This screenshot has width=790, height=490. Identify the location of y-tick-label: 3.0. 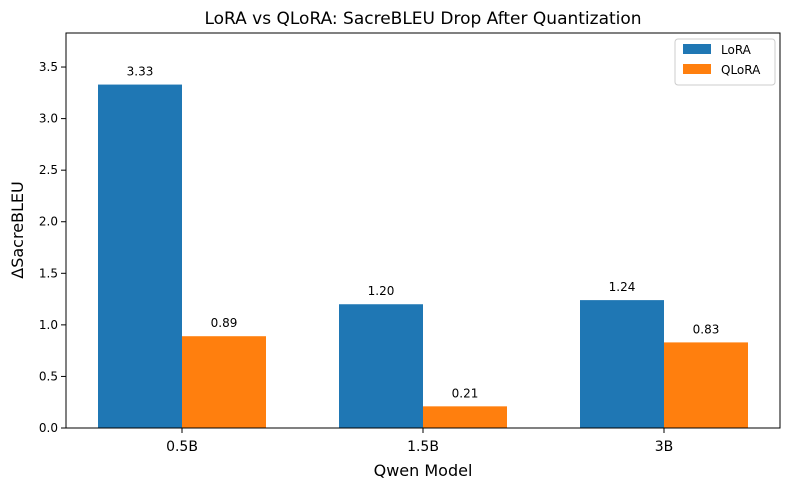
(48, 119).